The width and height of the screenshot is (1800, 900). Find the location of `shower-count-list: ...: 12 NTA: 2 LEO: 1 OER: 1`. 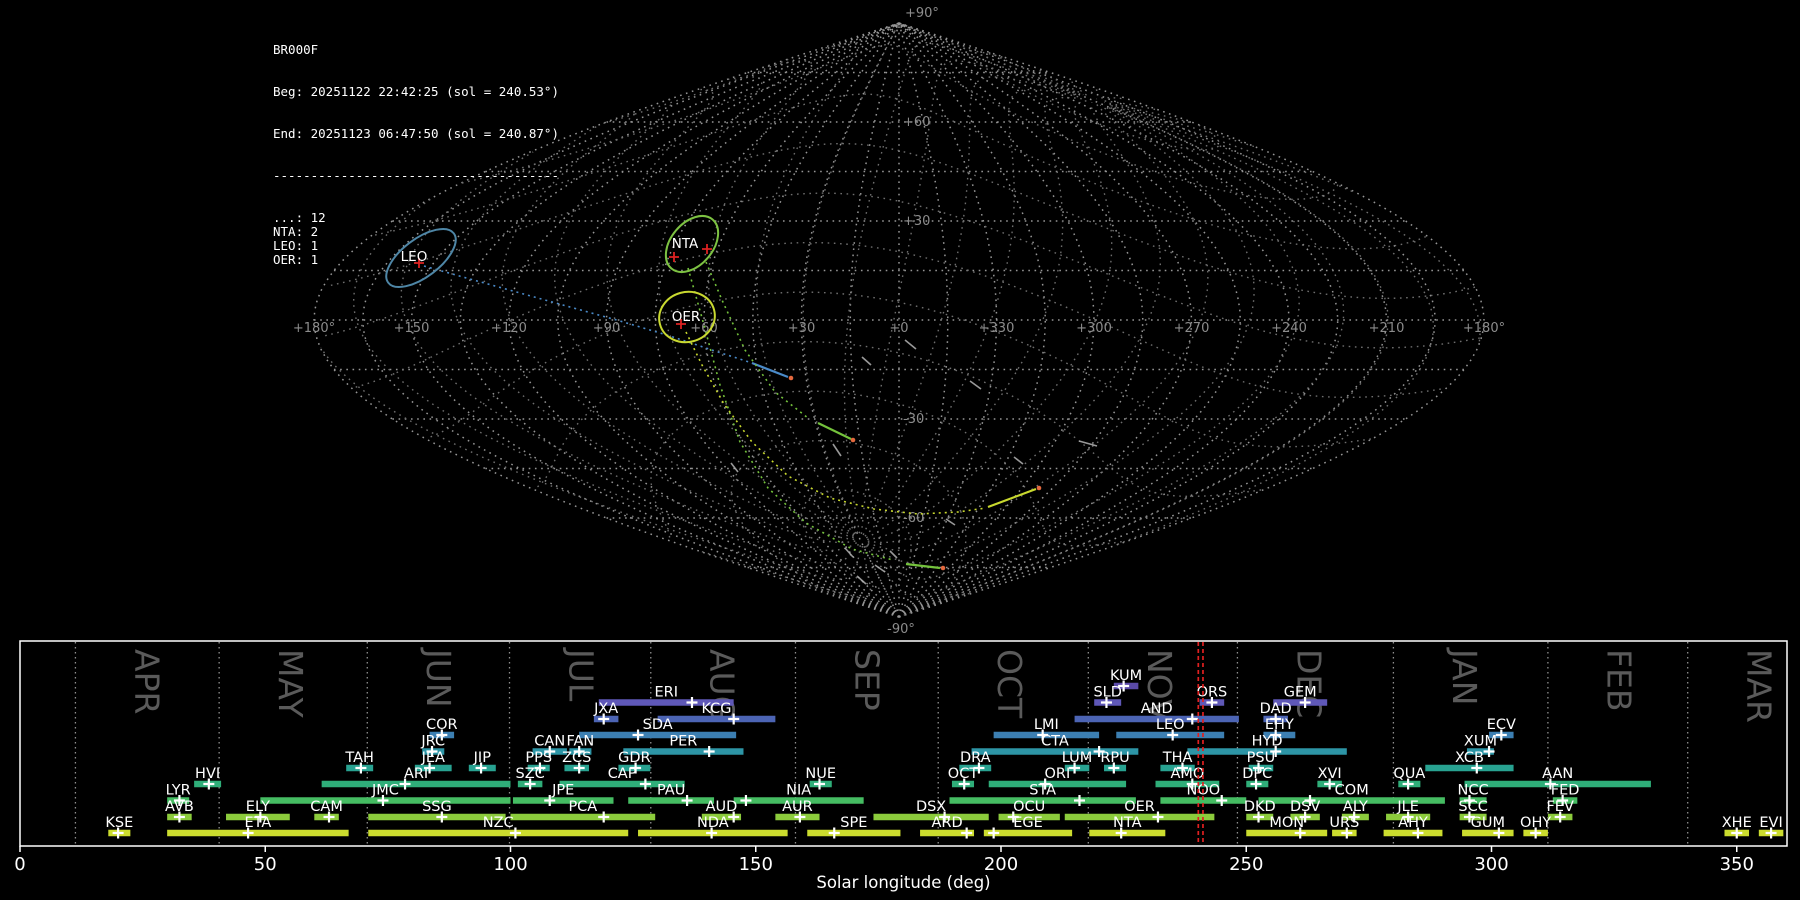

shower-count-list: ...: 12 NTA: 2 LEO: 1 OER: 1 is located at coordinates (416, 239).